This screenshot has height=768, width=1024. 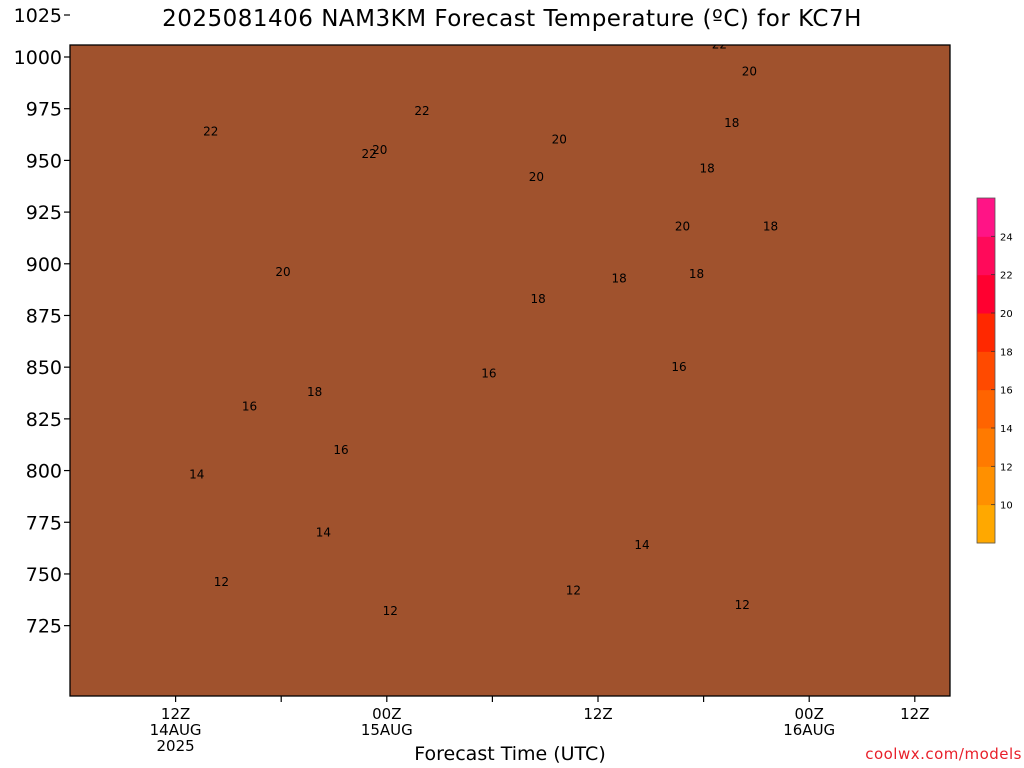 I want to click on colorbar-label: 16, so click(x=1006, y=391).